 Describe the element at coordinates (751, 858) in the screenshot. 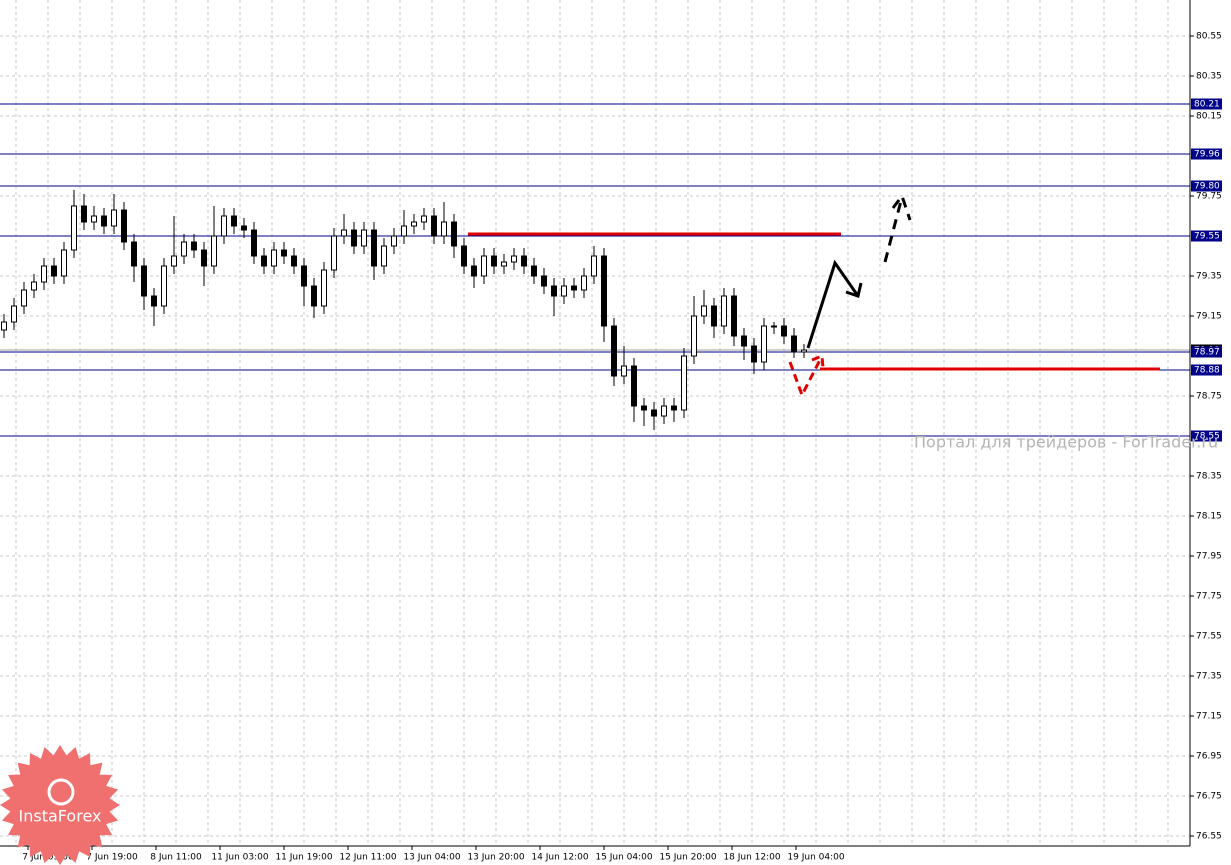

I see `x-tick-label: 18 Jun 12:00` at that location.